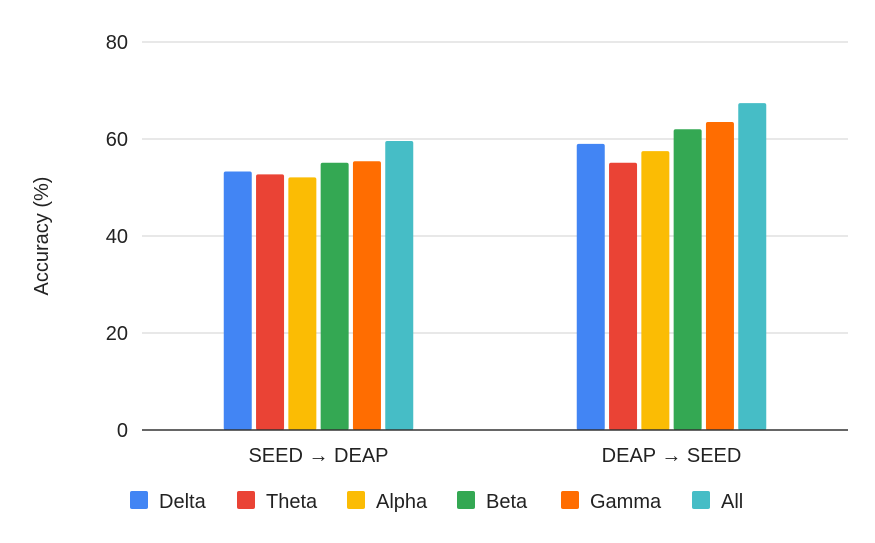 Image resolution: width=875 pixels, height=543 pixels. Describe the element at coordinates (292, 502) in the screenshot. I see `legend-label: Theta` at that location.